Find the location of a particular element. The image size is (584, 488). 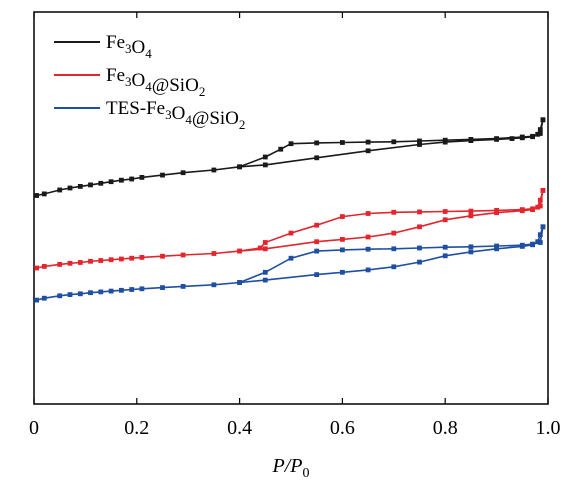

legend-item: TES-Fe3O4@SiO2 is located at coordinates (149, 115).